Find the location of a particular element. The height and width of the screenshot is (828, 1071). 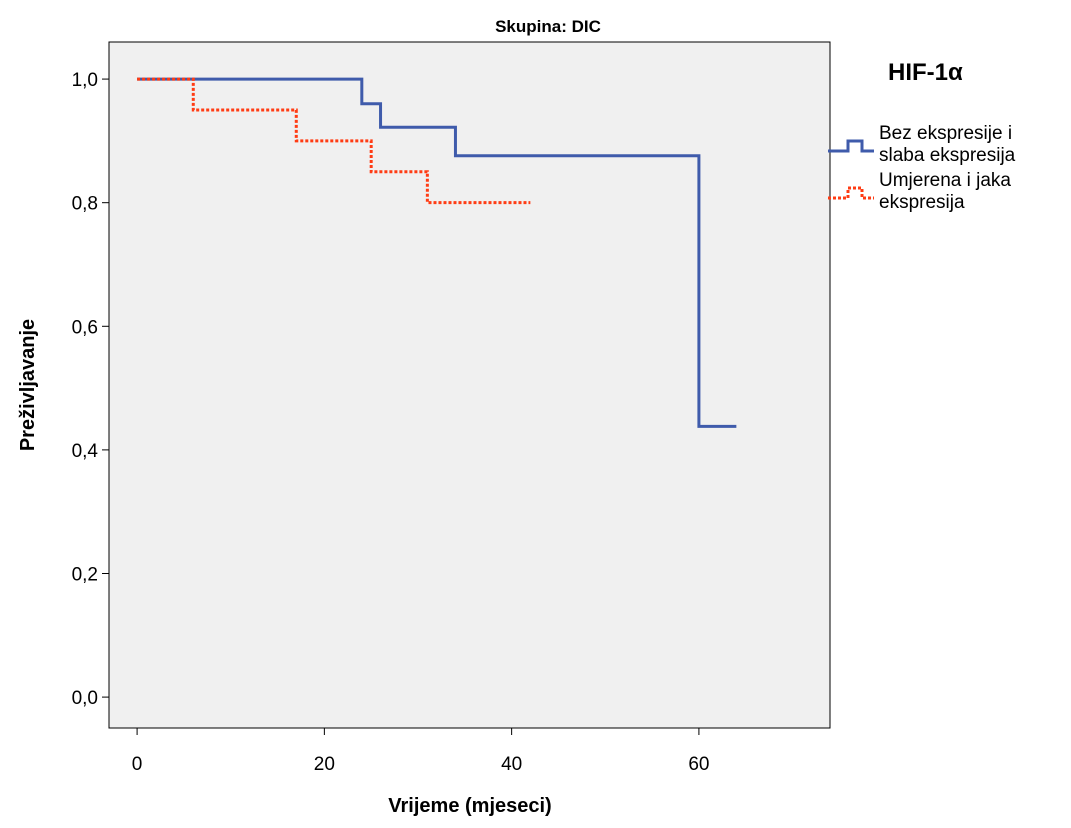

y-tick-label: 0,6 is located at coordinates (85, 327).